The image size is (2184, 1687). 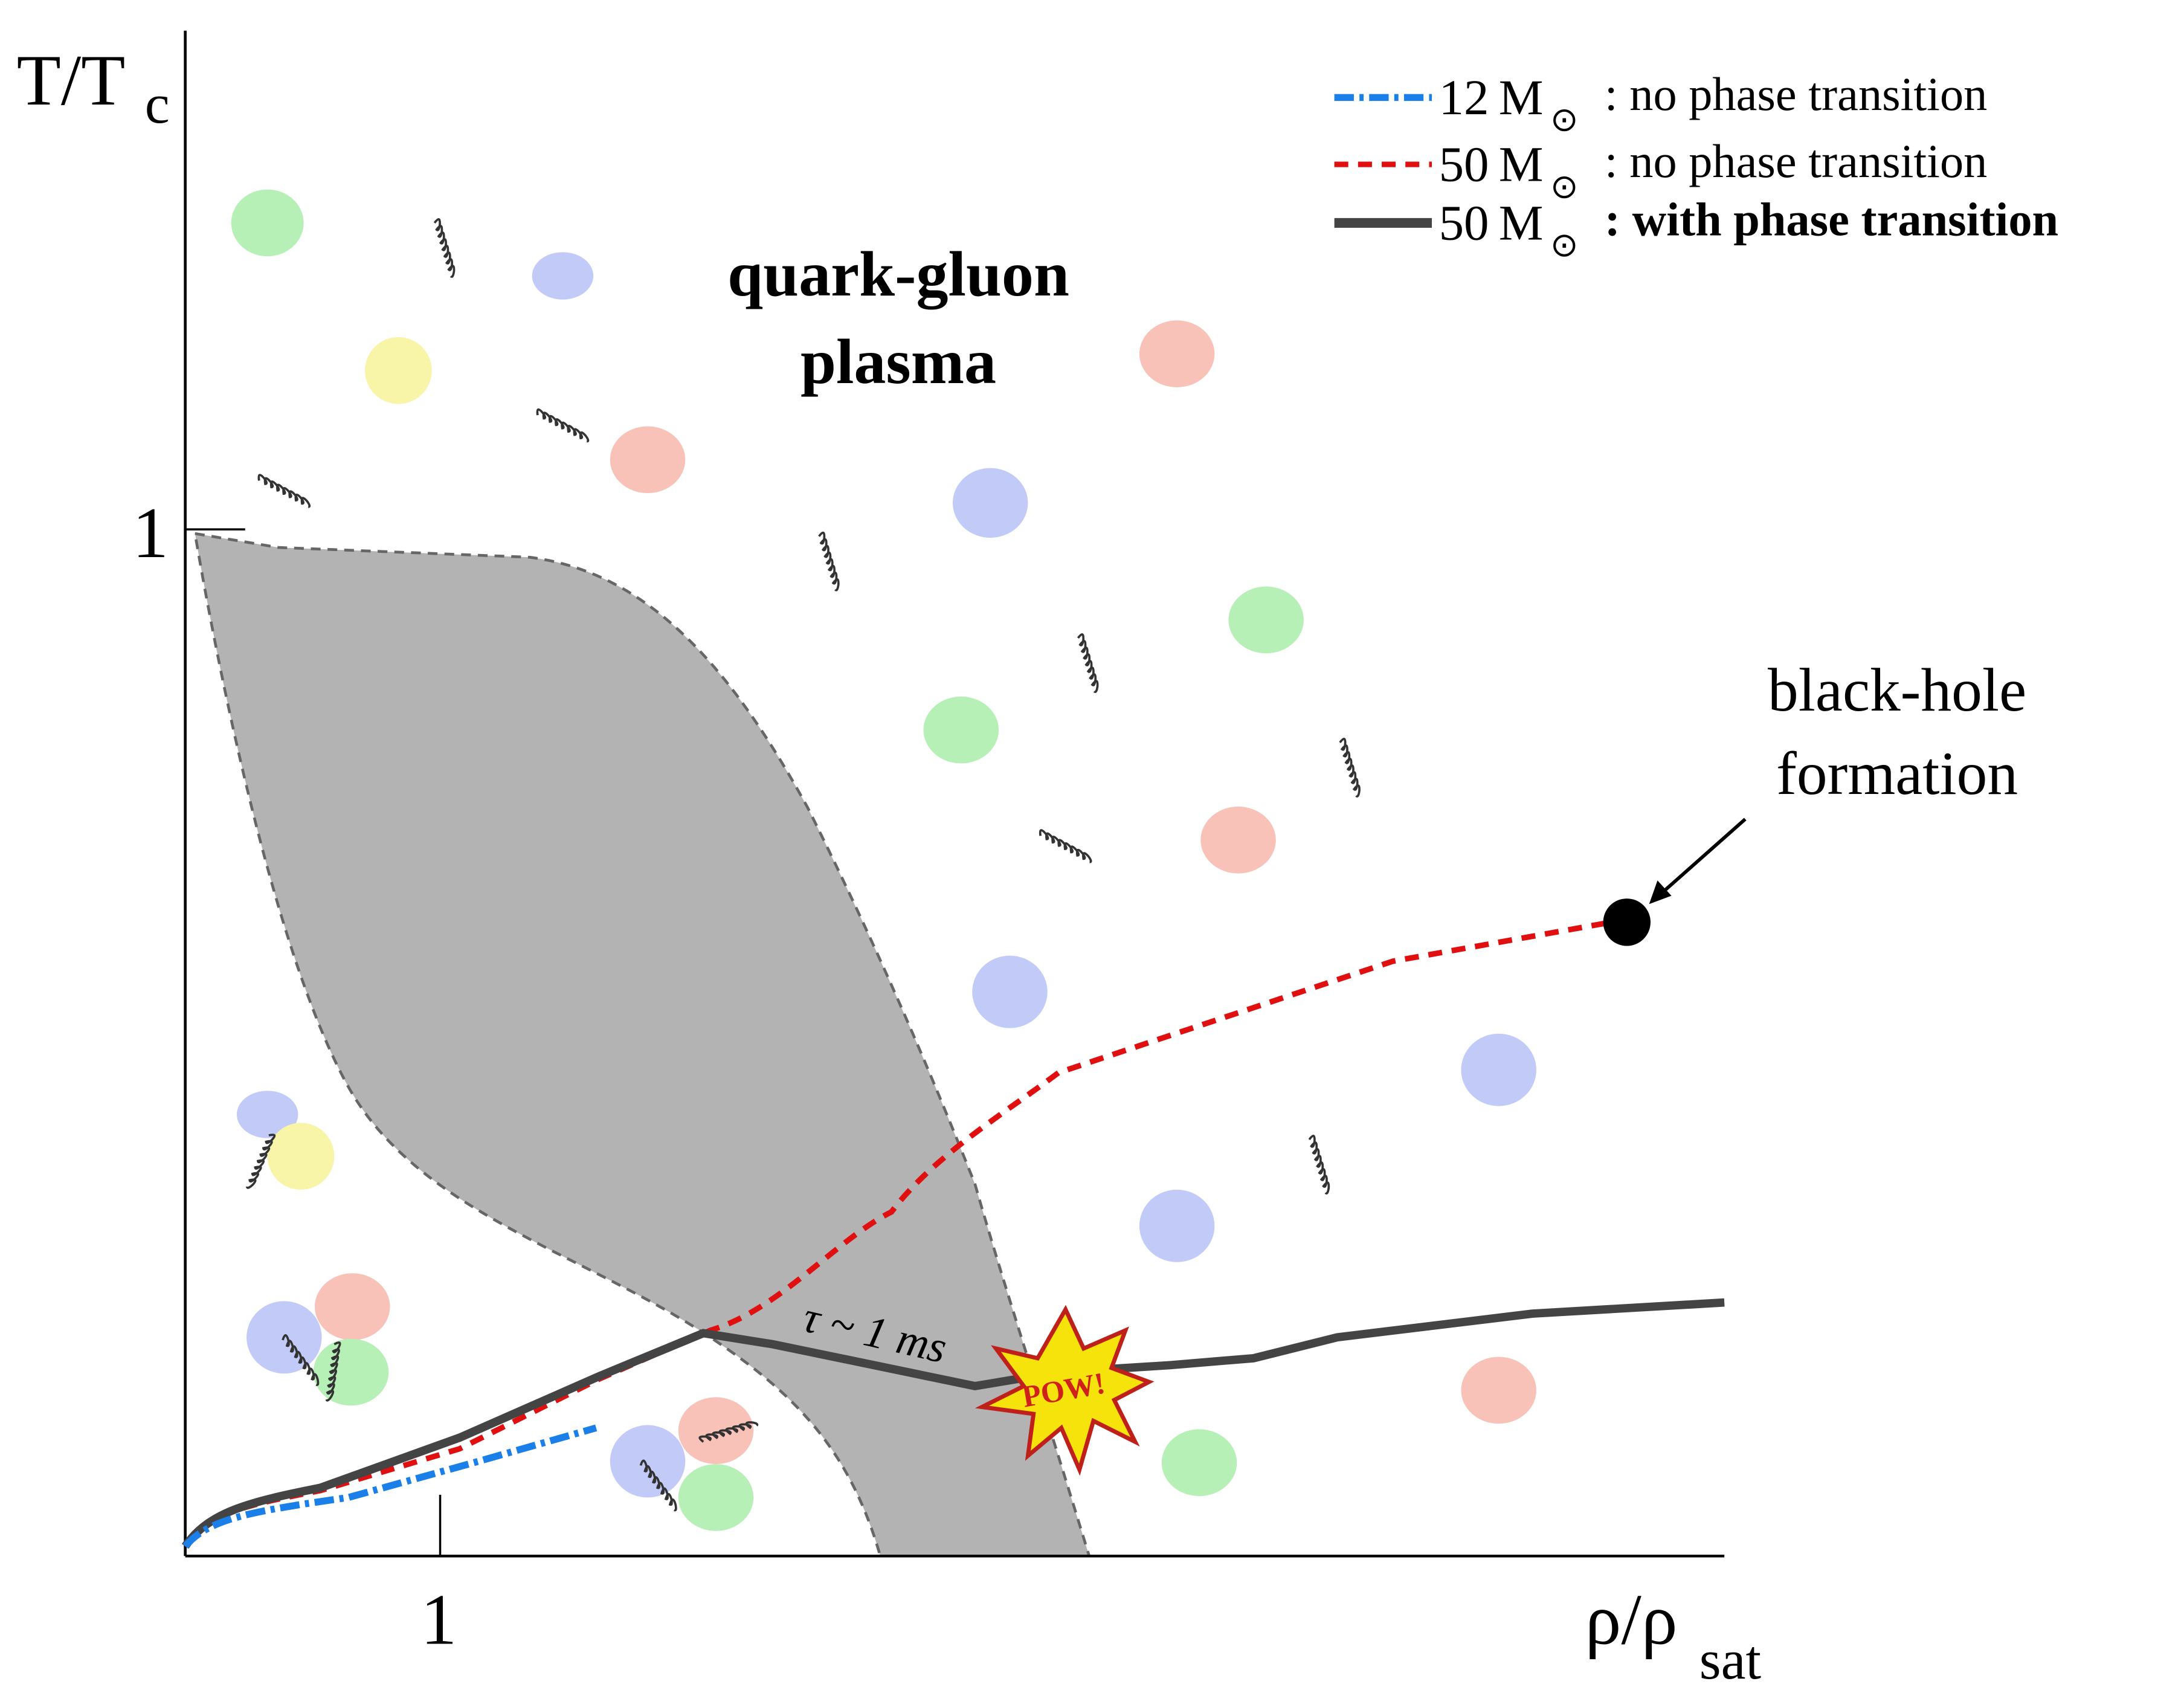 I want to click on region-label: plasma, so click(x=898, y=361).